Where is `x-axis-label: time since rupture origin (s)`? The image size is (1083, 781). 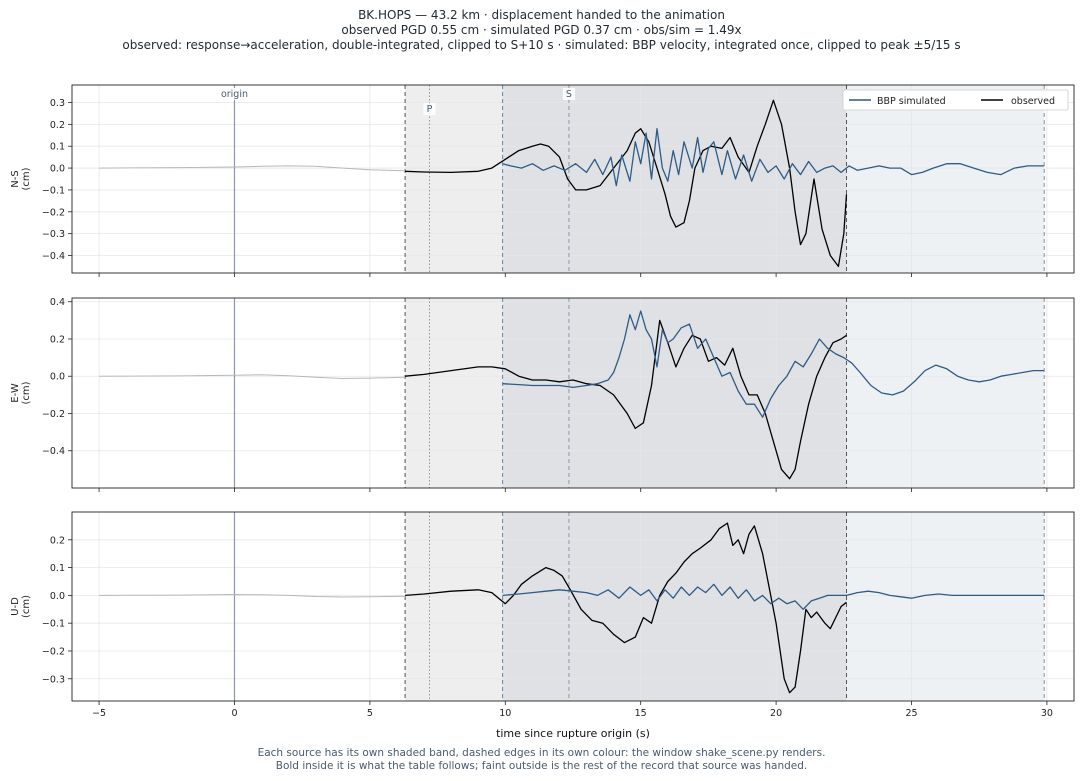 x-axis-label: time since rupture origin (s) is located at coordinates (573, 733).